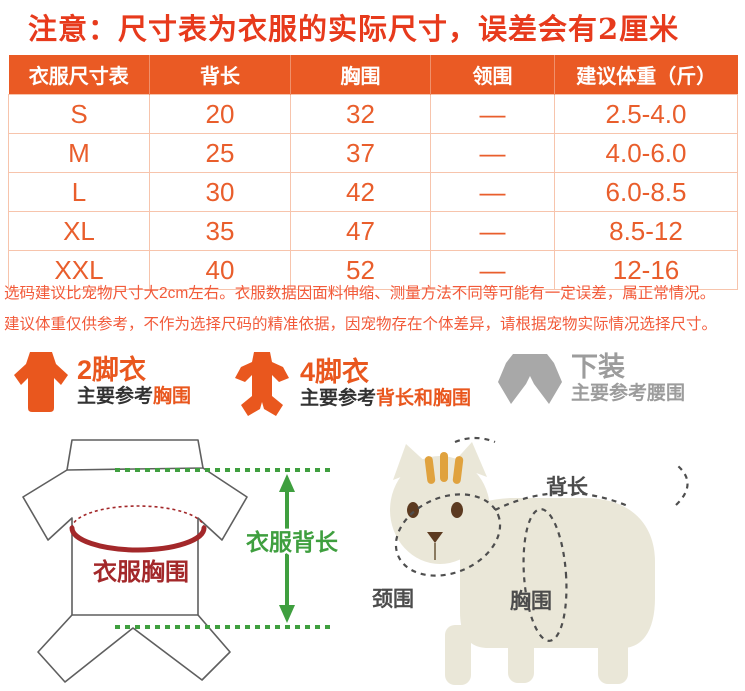 This screenshot has width=745, height=691. I want to click on arrow-down-head, so click(287, 614).